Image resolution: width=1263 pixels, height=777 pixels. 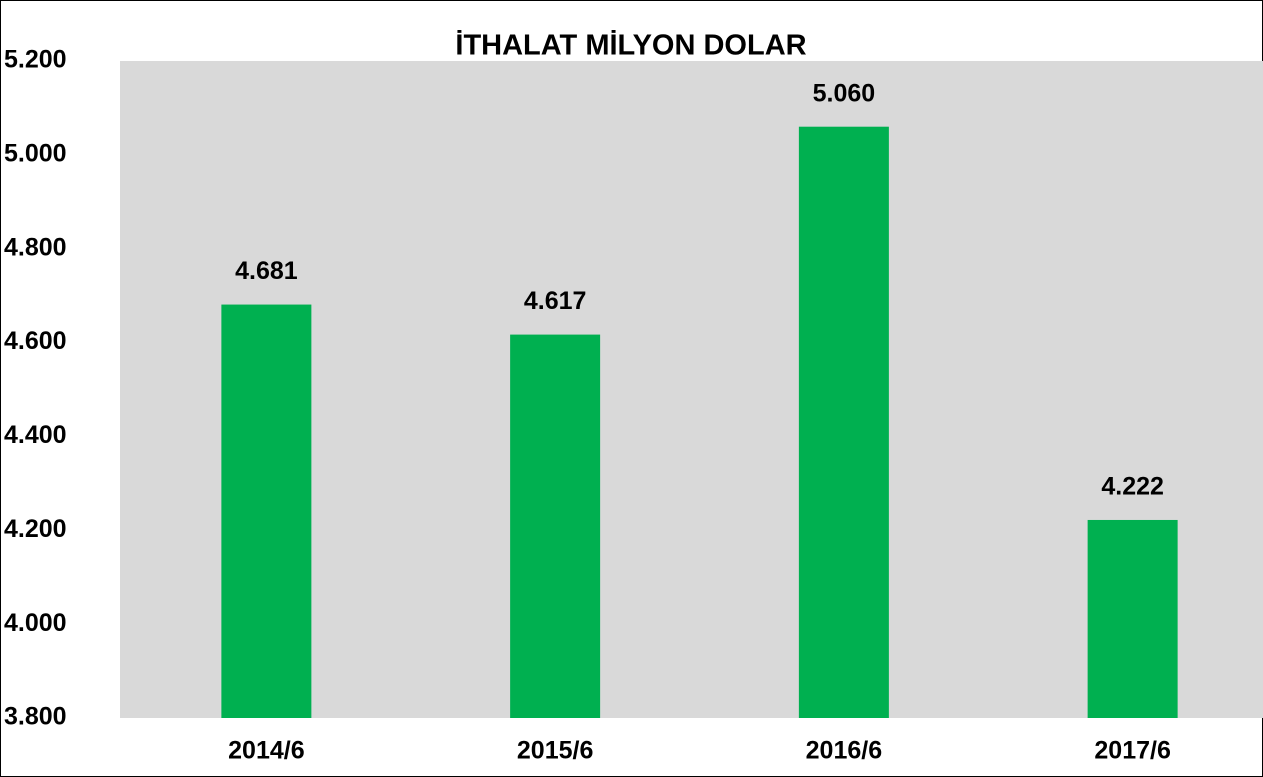 I want to click on chart-title: İTHALAT MİLYON DOLAR, so click(x=630, y=46).